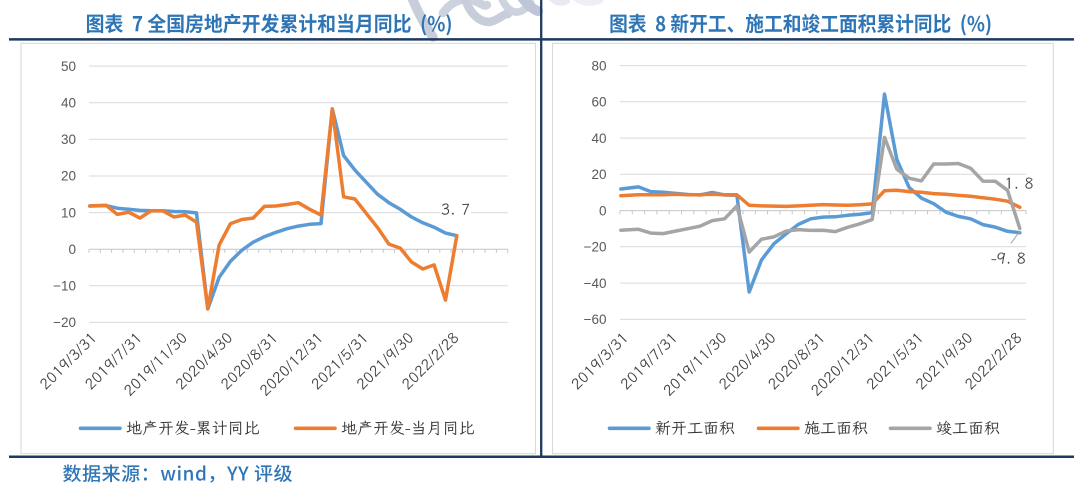  Describe the element at coordinates (598, 65) in the screenshot. I see `svg-text: 80` at that location.